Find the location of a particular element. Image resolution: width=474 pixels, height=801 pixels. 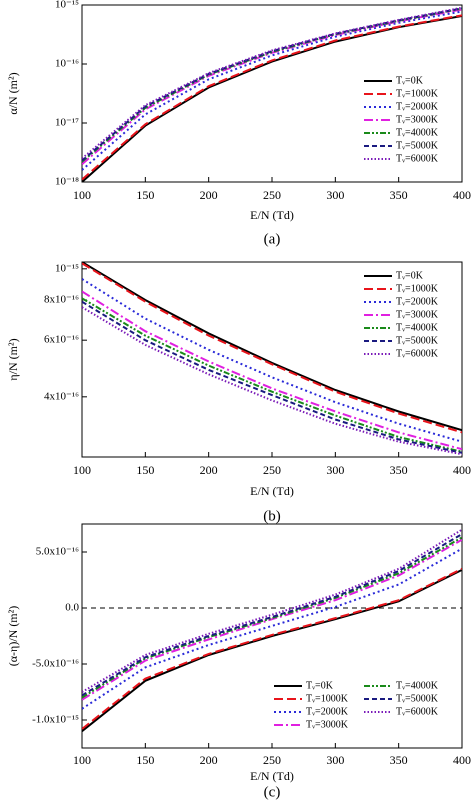

caption: (c) is located at coordinates (272, 792).